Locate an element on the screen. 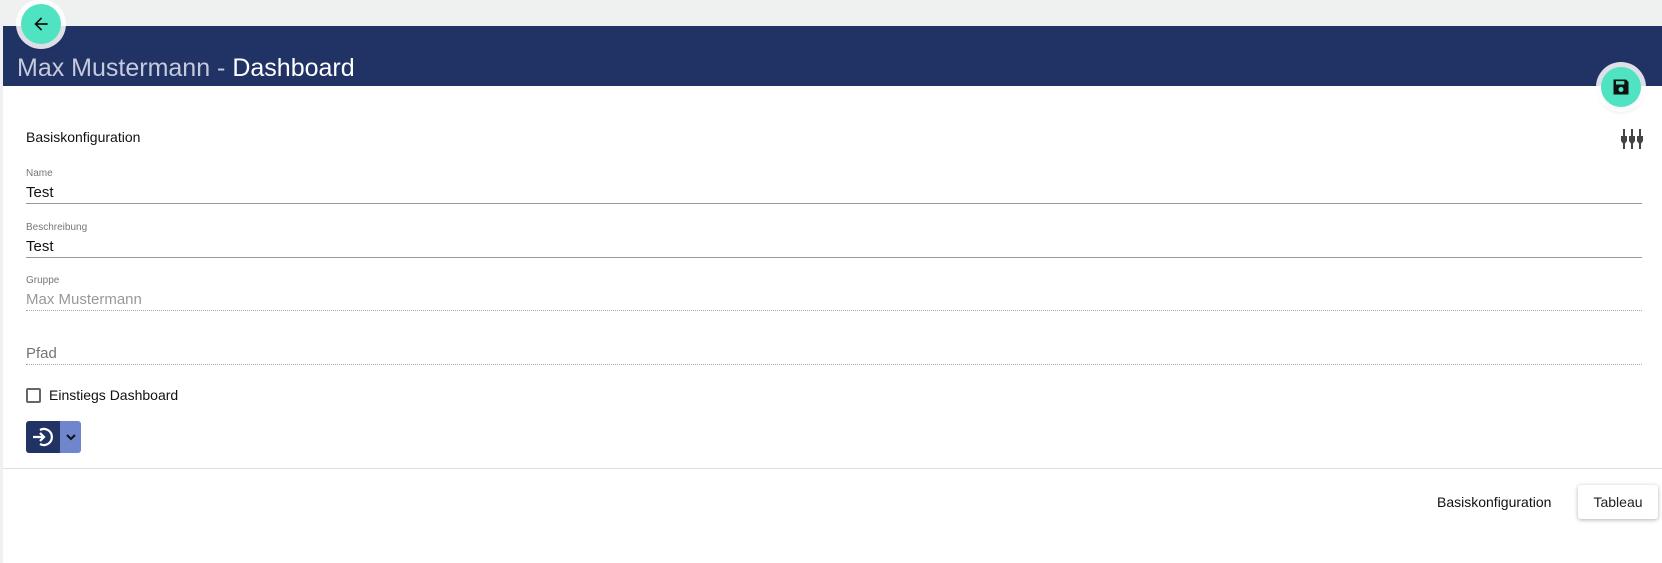 The image size is (1662, 563). dropdown-toggle is located at coordinates (70, 437).